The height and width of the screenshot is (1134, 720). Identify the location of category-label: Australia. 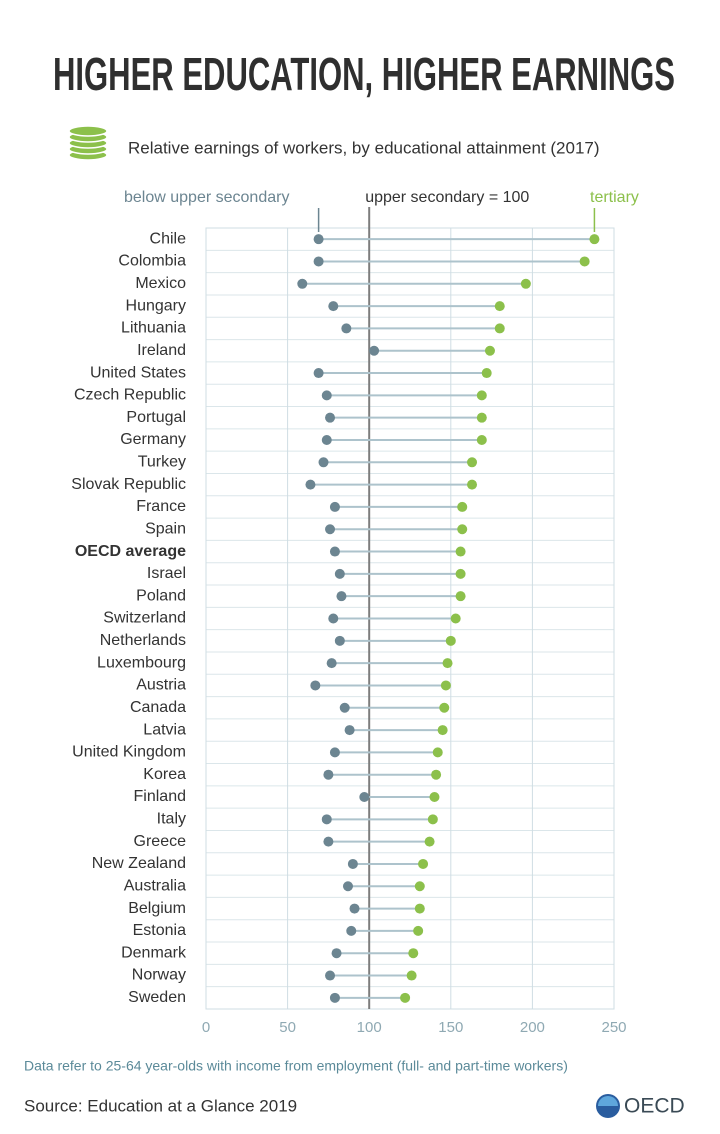
(155, 885).